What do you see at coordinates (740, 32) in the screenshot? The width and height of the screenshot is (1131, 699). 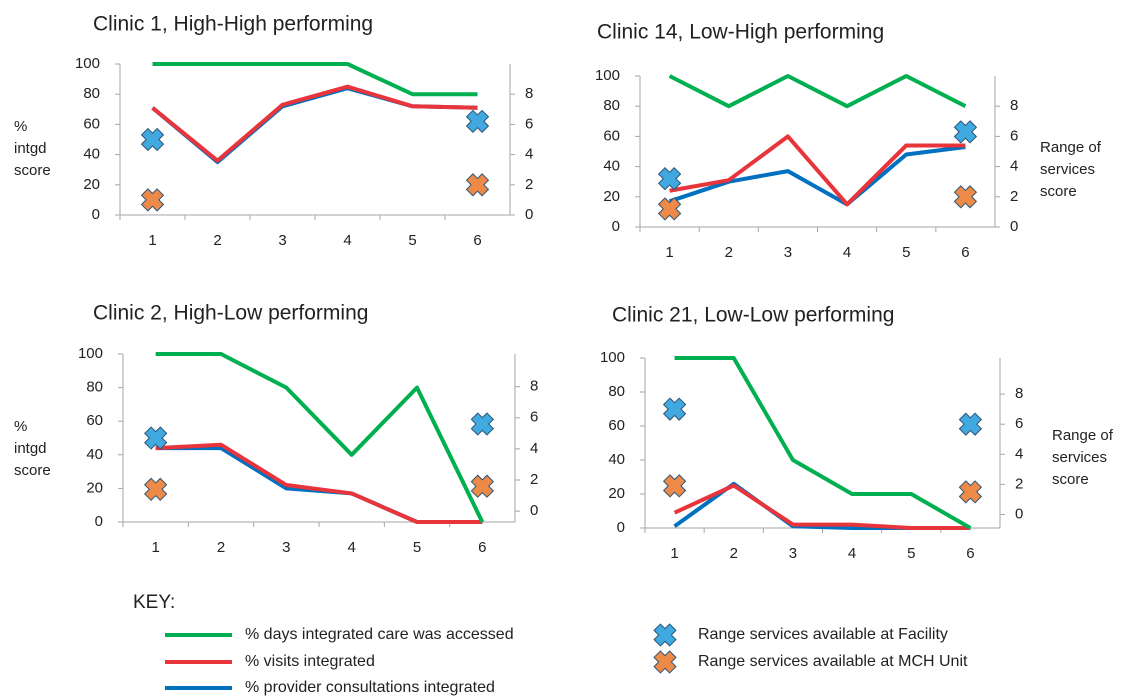 I see `chart-title: Clinic 14, Low-High performing` at bounding box center [740, 32].